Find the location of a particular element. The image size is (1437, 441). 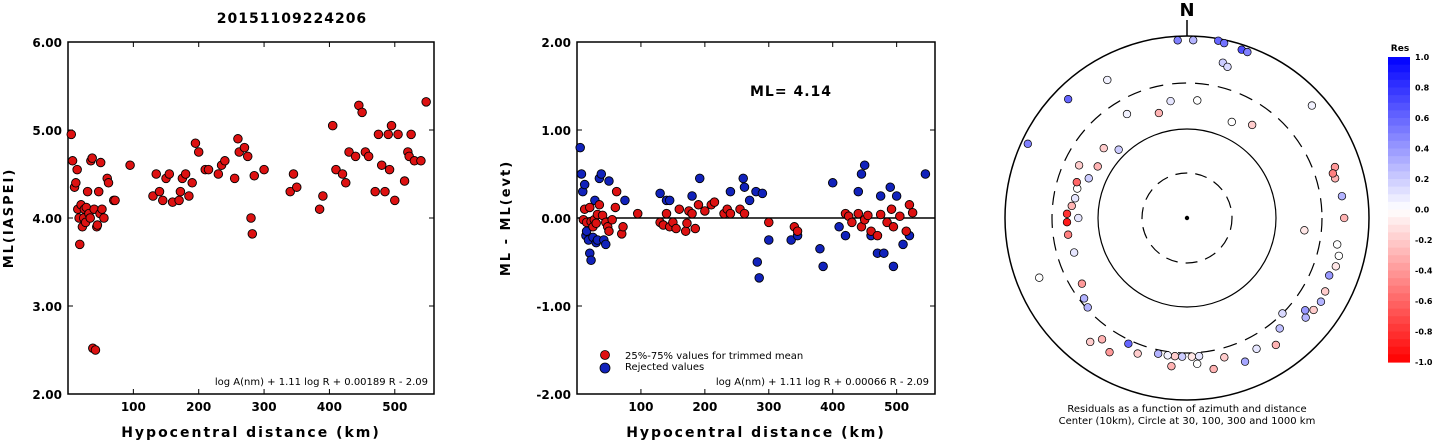

y-axis-label: ML(IASPEI) is located at coordinates (9, 218).